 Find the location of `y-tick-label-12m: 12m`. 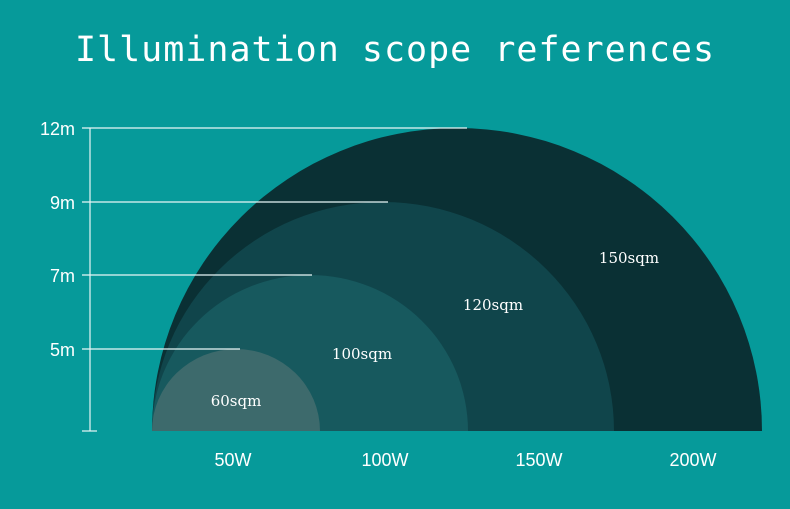

y-tick-label-12m: 12m is located at coordinates (57, 129).